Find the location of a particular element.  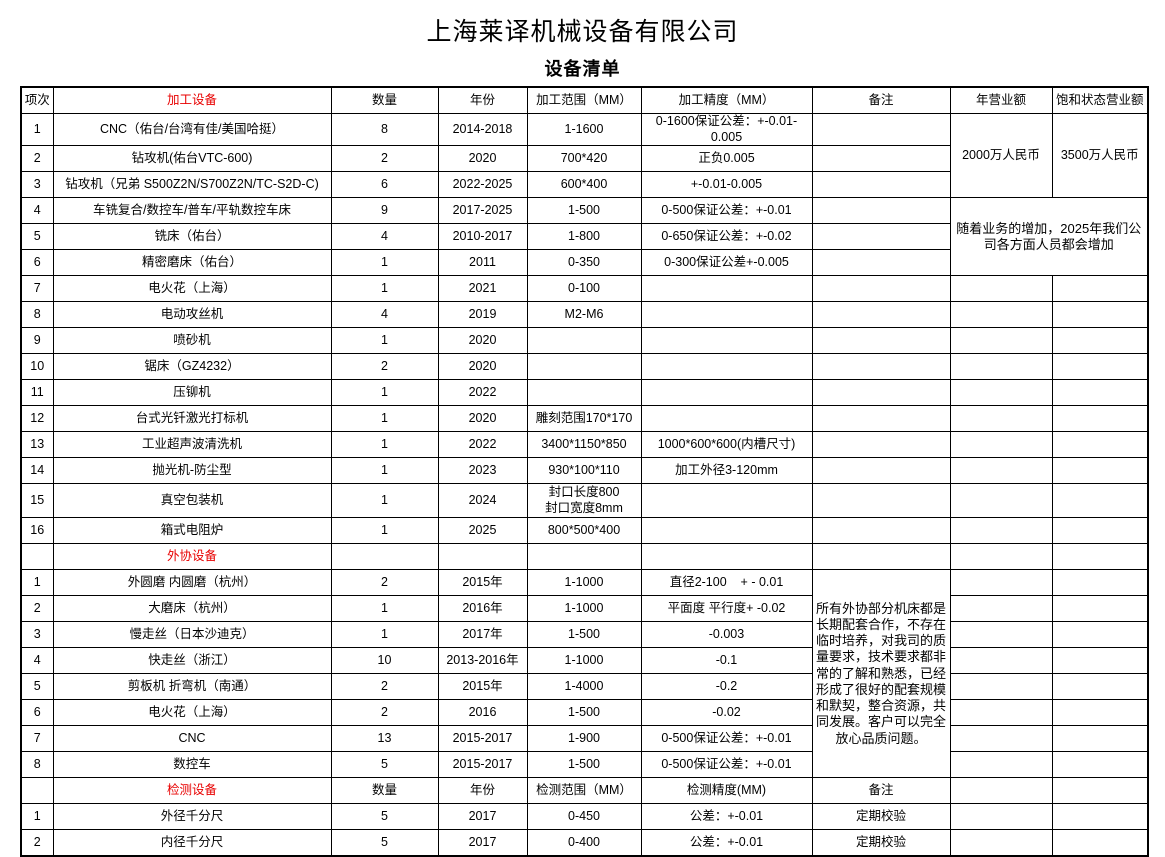

equipment-cell: 喷砂机 is located at coordinates (192, 341).